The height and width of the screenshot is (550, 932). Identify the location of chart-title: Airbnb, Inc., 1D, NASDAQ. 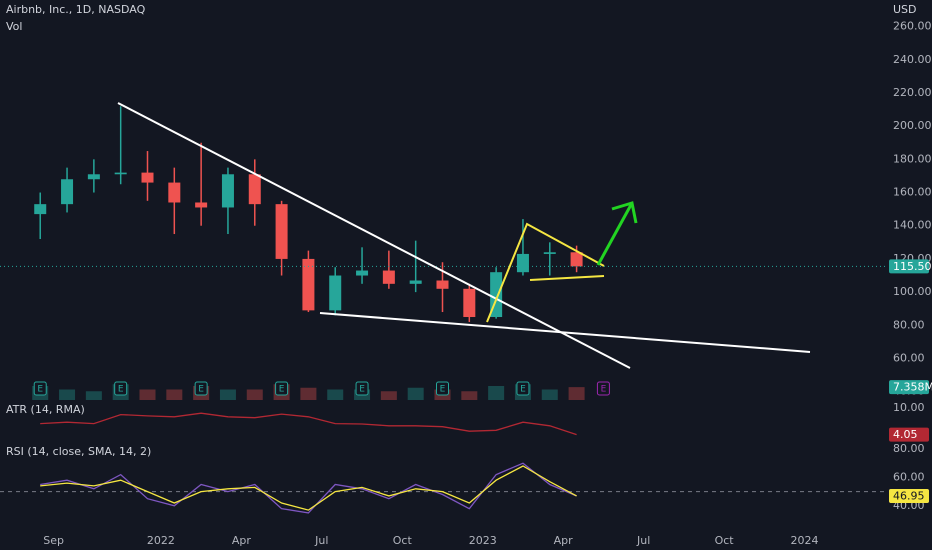
(76, 9).